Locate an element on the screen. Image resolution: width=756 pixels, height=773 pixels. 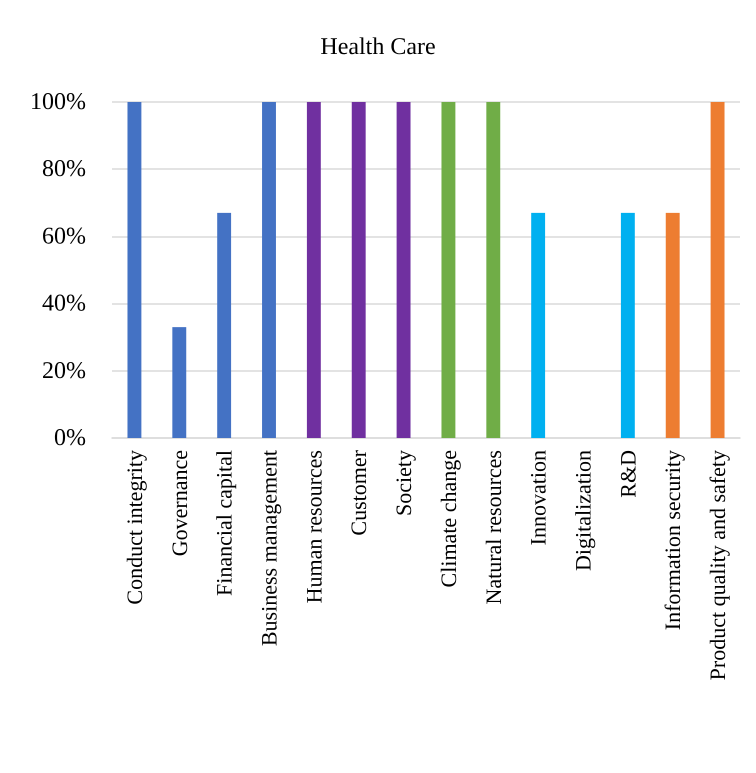
x-tick-label: Business management is located at coordinates (269, 548).